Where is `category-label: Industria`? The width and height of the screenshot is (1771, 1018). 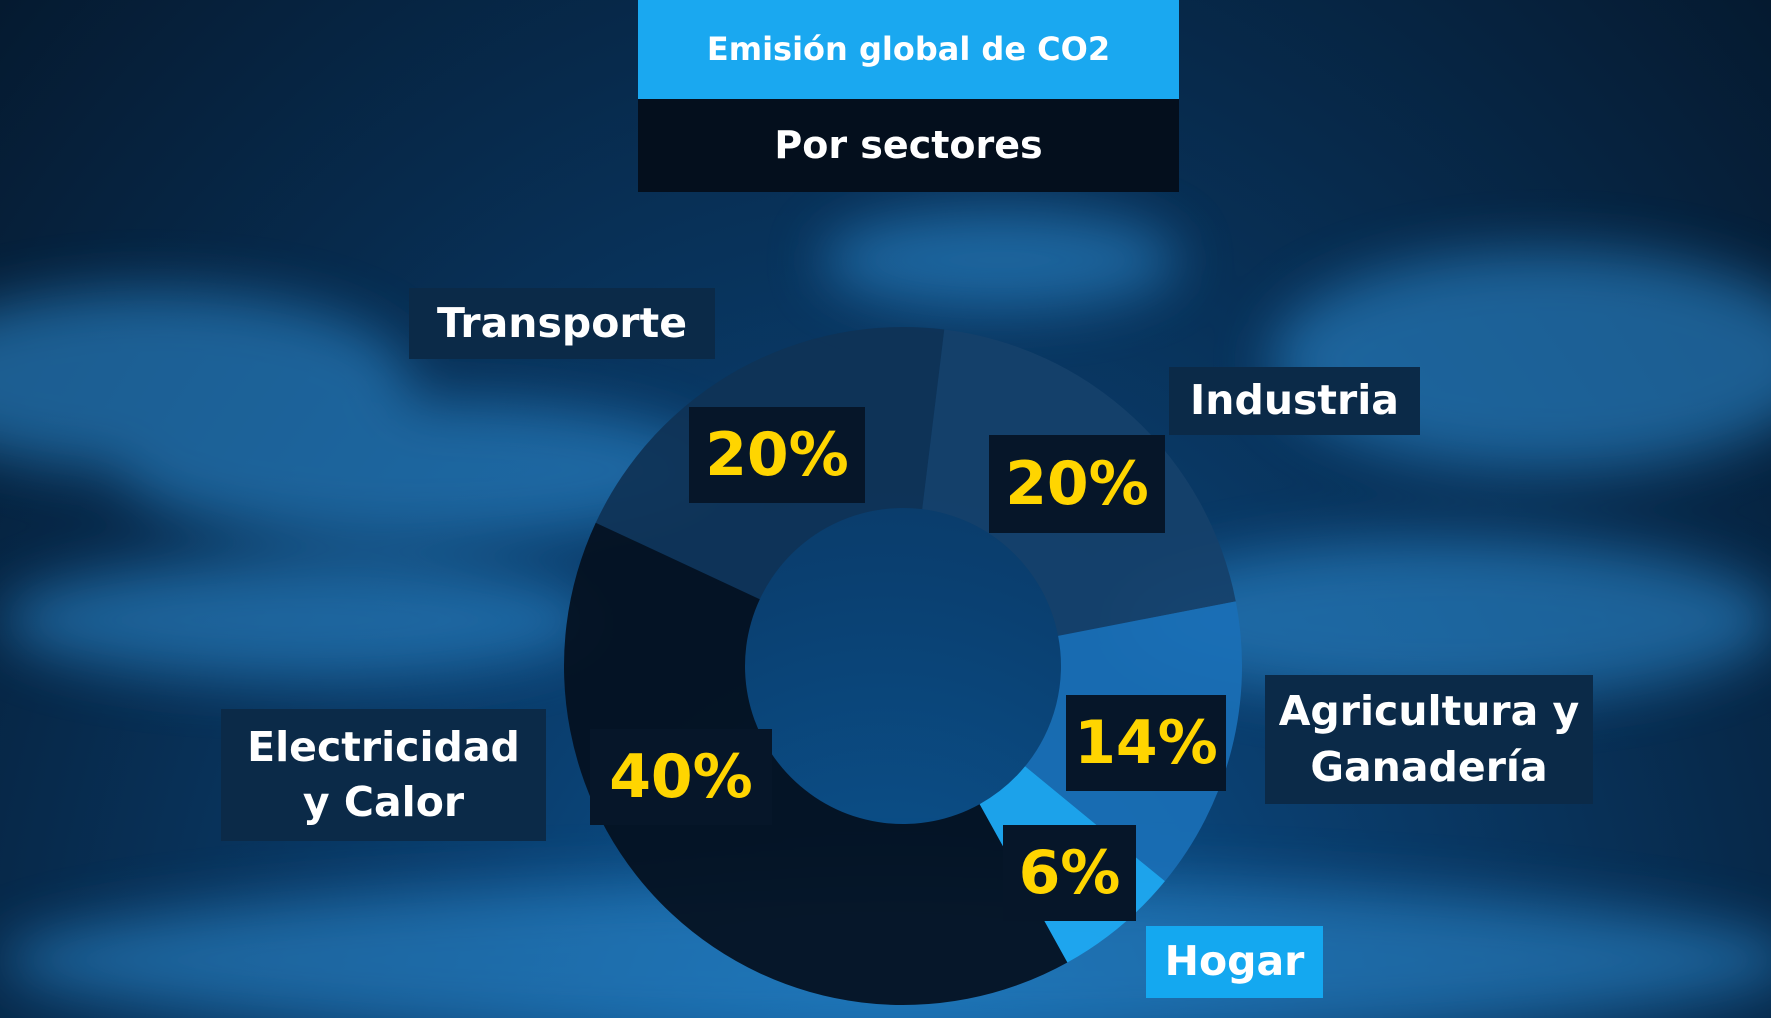
category-label: Industria is located at coordinates (1294, 401).